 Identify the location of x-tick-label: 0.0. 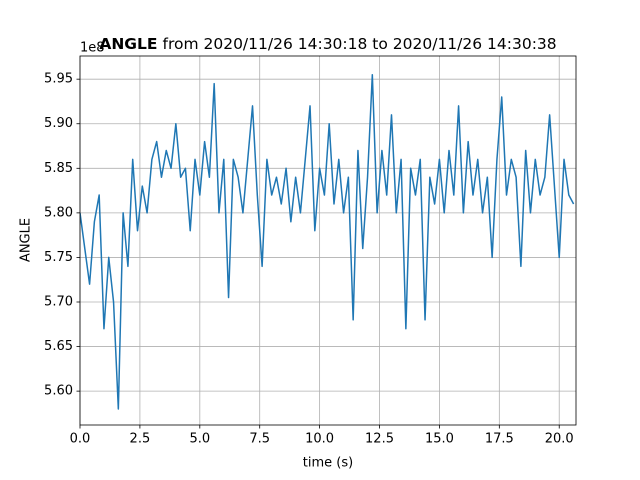
(80, 439).